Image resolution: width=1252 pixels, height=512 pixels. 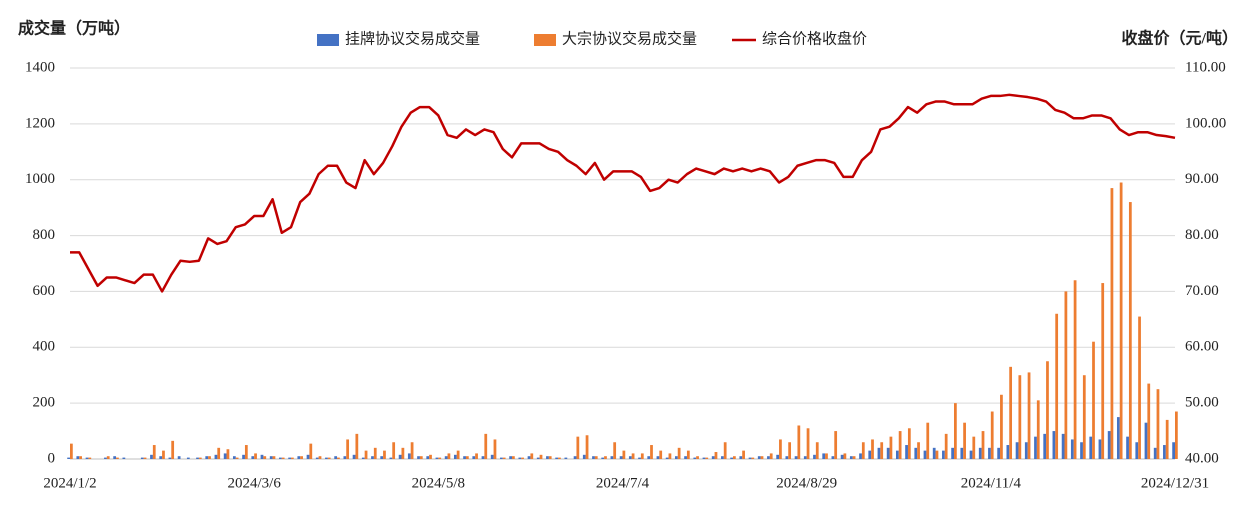 I want to click on legend-label: 综合价格收盘价, so click(x=814, y=38).